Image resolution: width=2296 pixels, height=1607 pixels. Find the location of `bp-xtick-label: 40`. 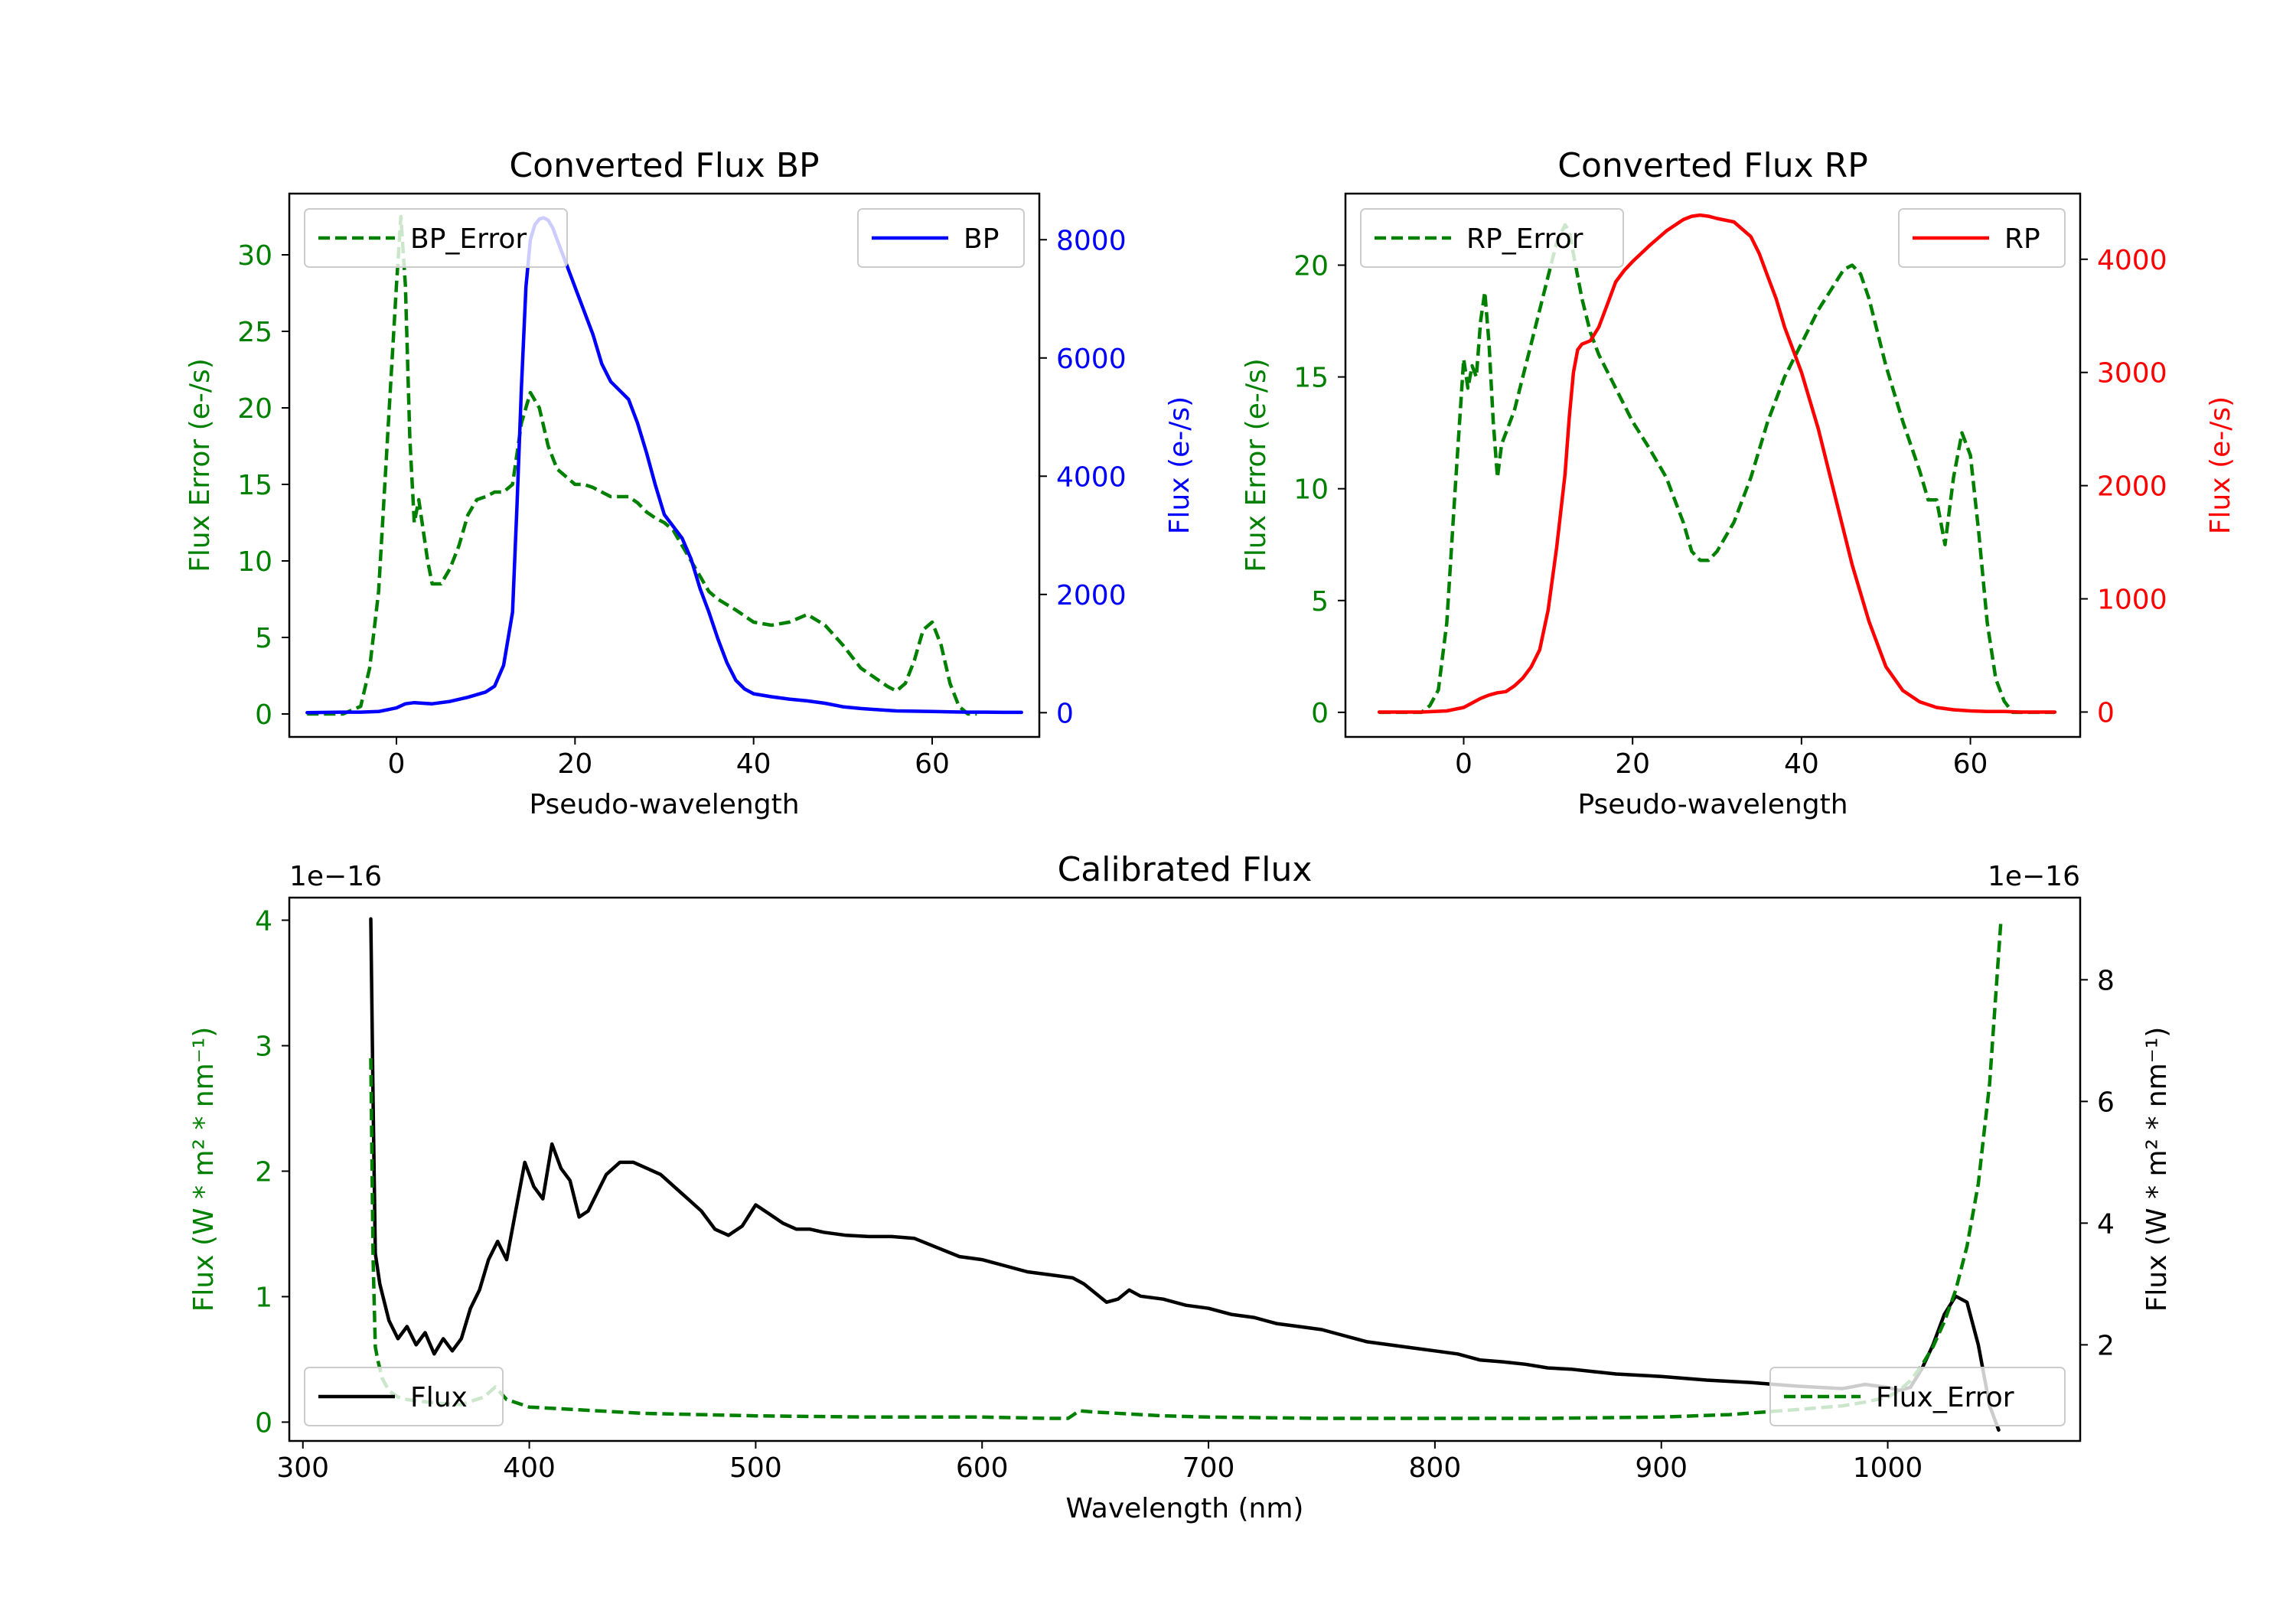

bp-xtick-label: 40 is located at coordinates (753, 764).